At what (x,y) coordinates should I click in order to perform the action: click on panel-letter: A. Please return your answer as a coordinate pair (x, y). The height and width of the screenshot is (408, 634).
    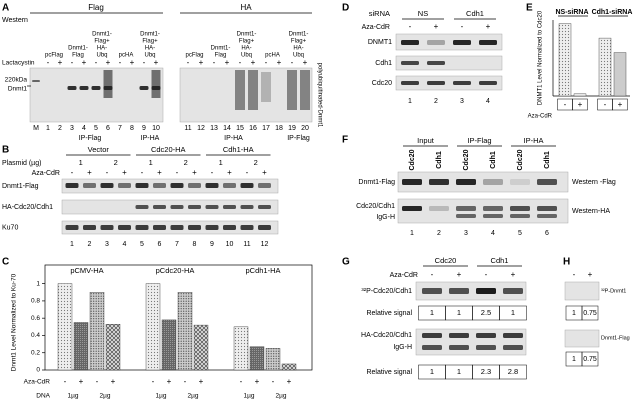
    Looking at the image, I should click on (5, 8).